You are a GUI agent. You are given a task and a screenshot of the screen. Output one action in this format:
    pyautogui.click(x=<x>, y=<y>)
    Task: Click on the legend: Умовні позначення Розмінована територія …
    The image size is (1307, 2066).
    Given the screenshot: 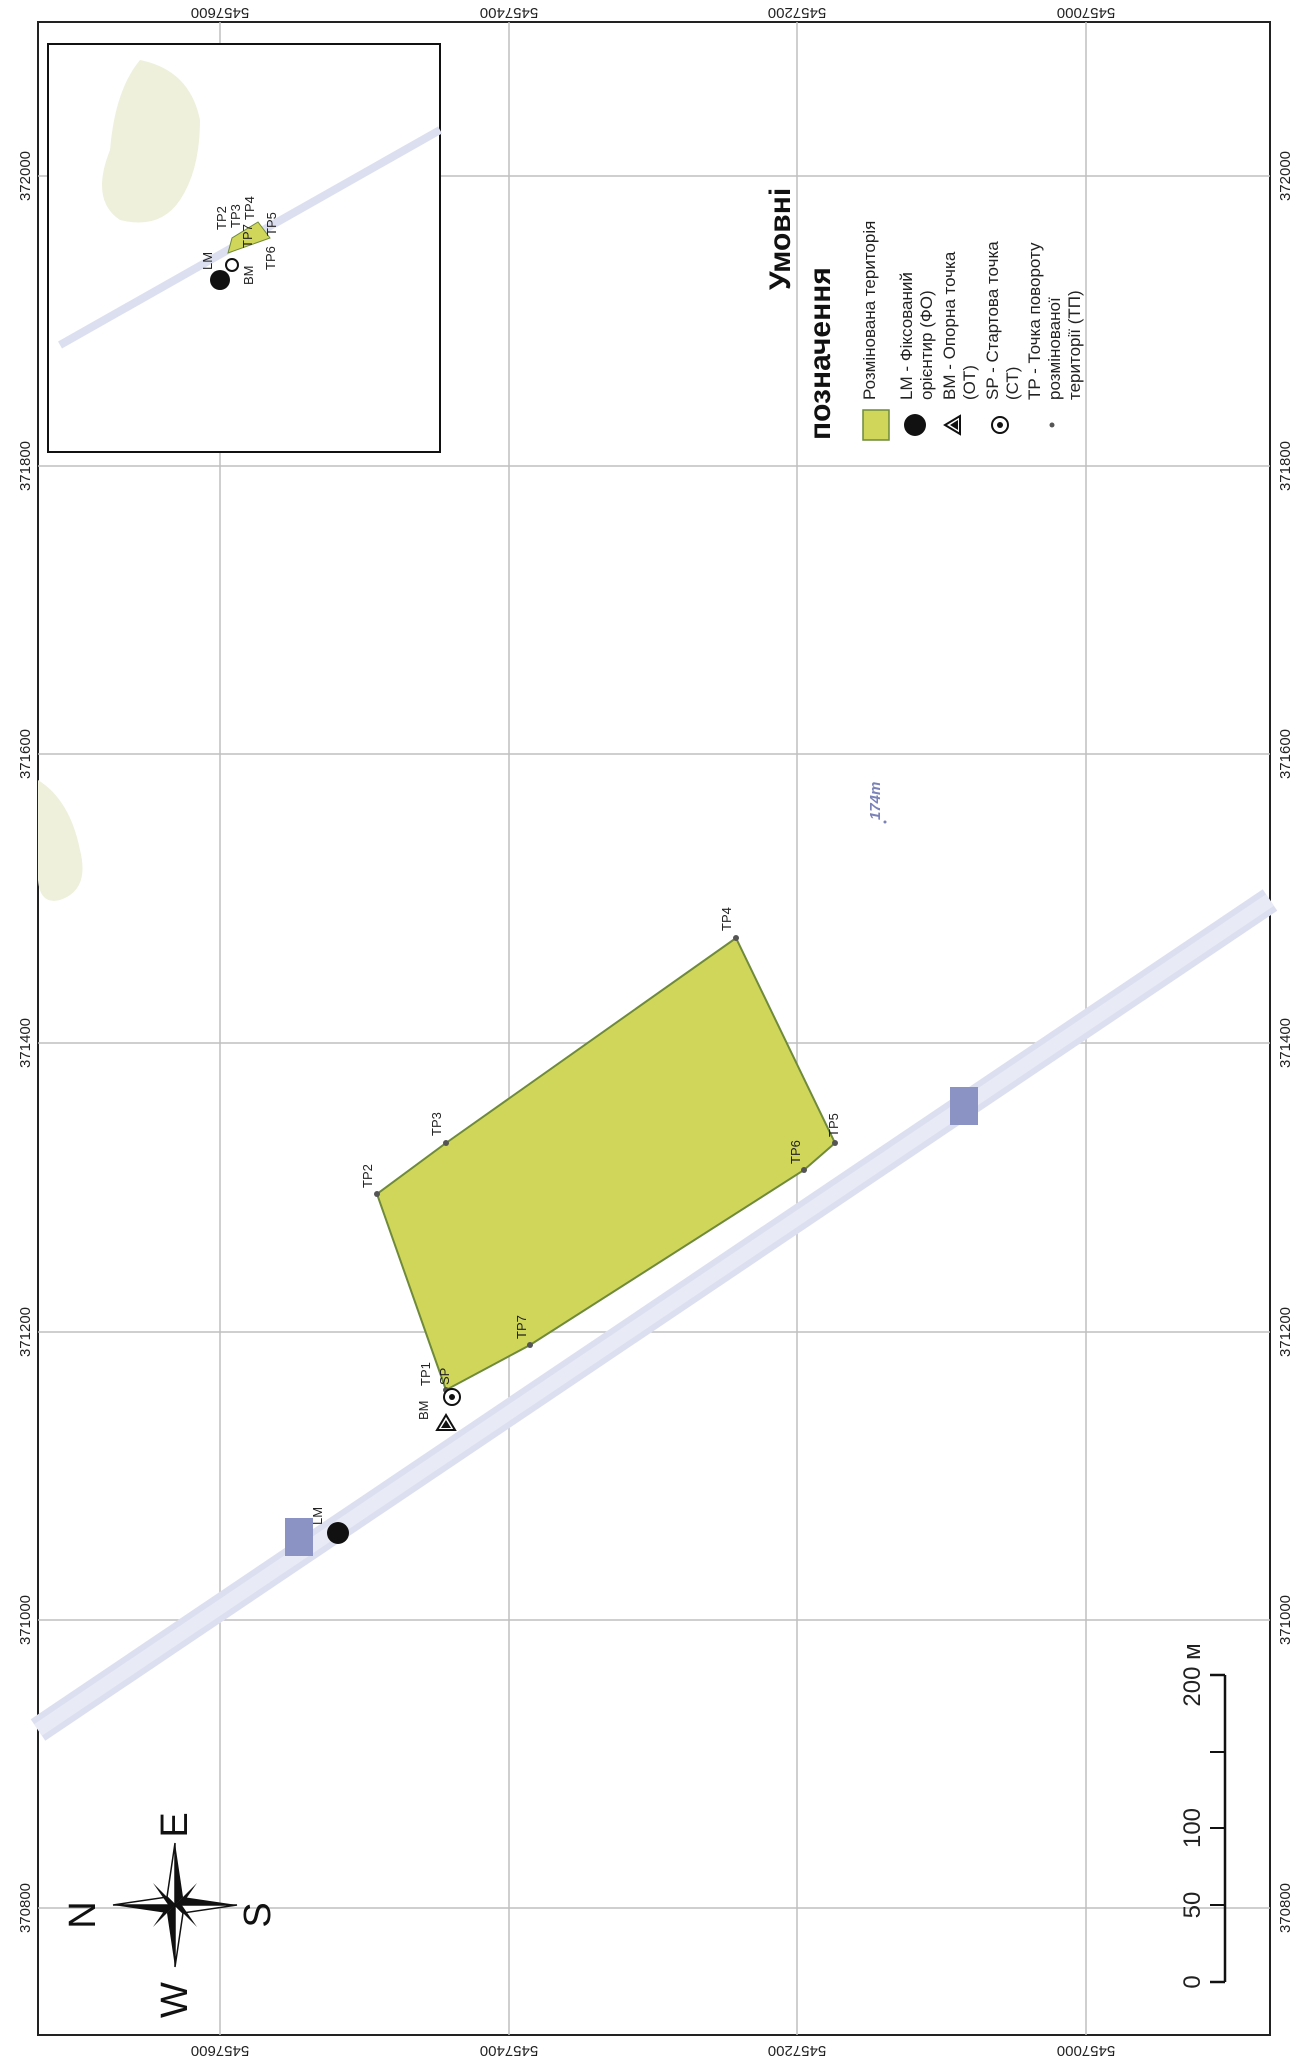 What is the action you would take?
    pyautogui.click(x=924, y=314)
    